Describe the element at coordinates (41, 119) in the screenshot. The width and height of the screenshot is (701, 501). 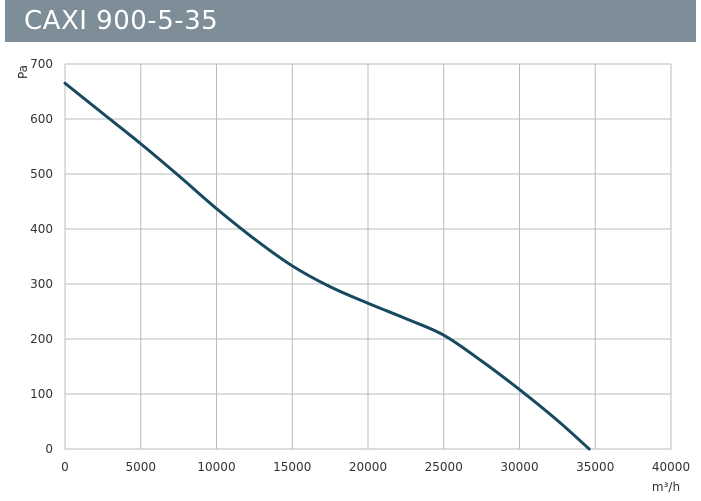
I see `y-tick-label: 600` at that location.